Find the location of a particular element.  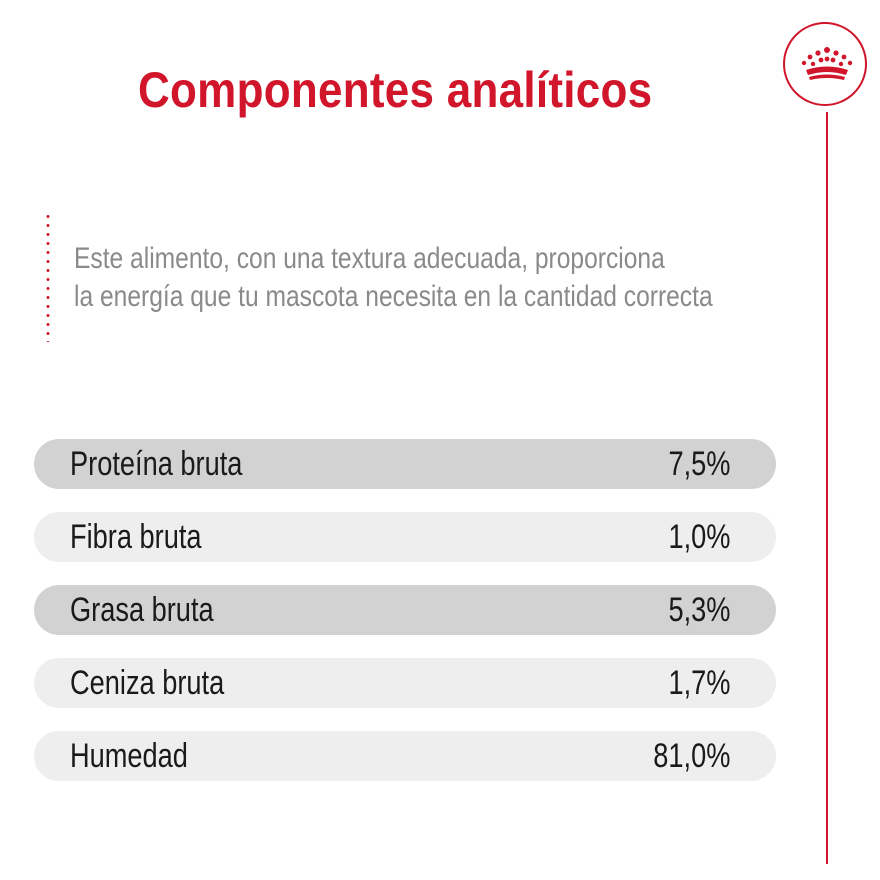

component-label: Grasa bruta is located at coordinates (142, 610).